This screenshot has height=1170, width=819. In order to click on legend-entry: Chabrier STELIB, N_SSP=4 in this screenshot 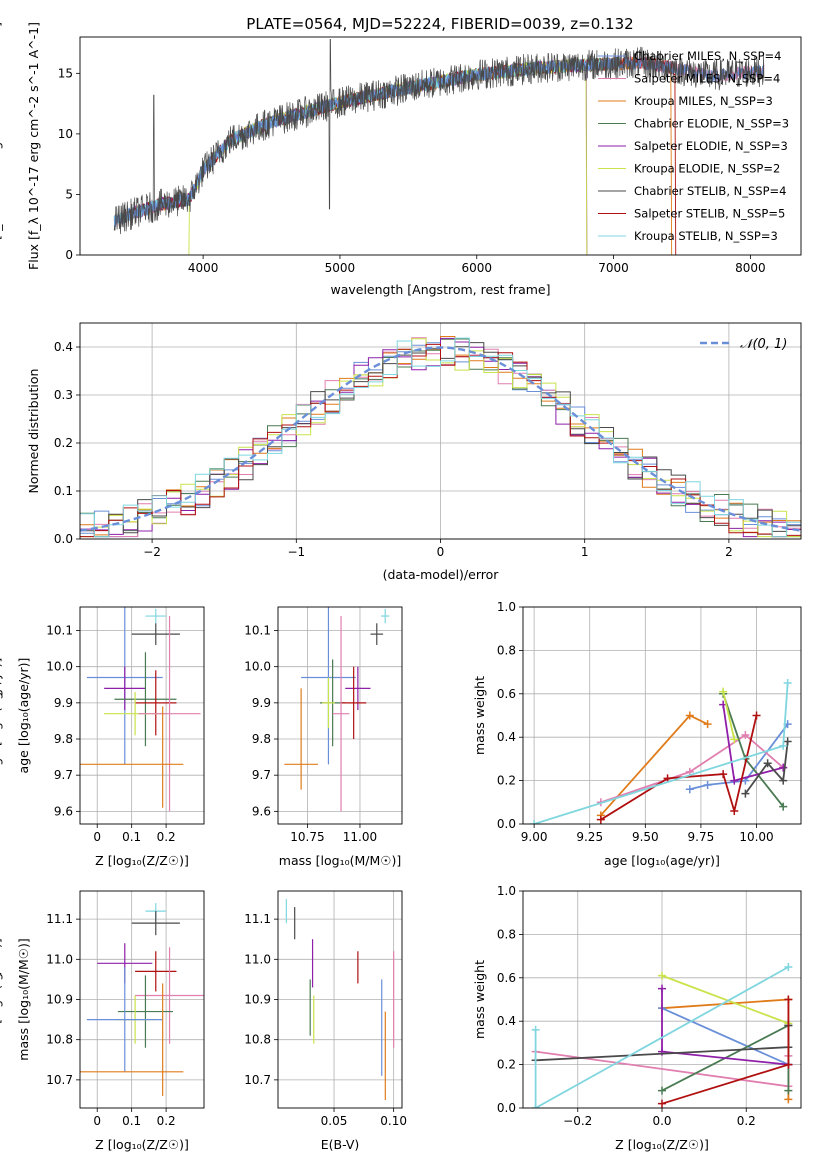, I will do `click(710, 191)`.